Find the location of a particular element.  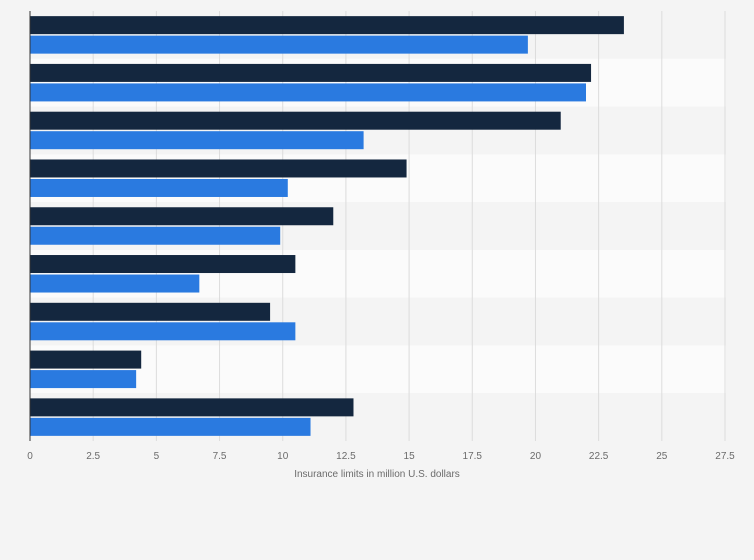

x-tick-label: 27.5 is located at coordinates (725, 456).